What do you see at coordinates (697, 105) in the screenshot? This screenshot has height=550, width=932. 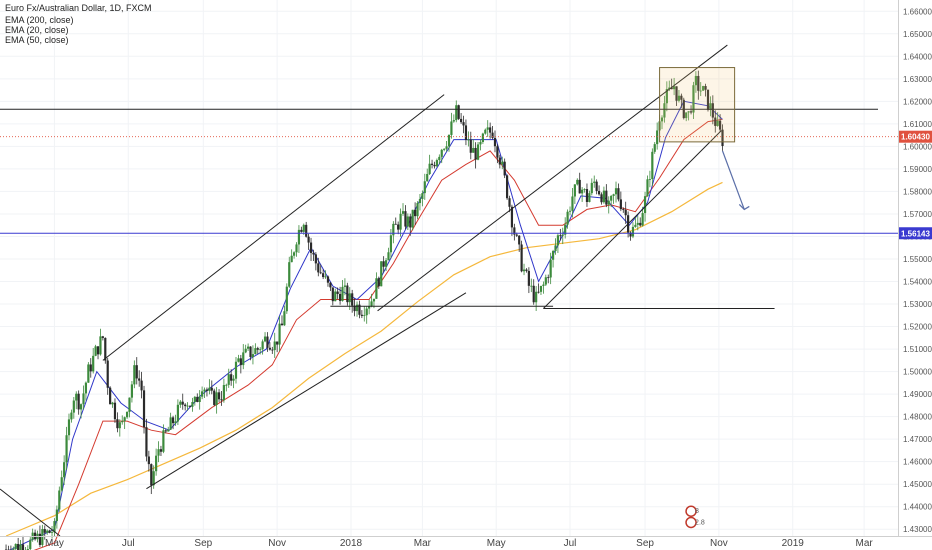 I see `consolidation-box` at bounding box center [697, 105].